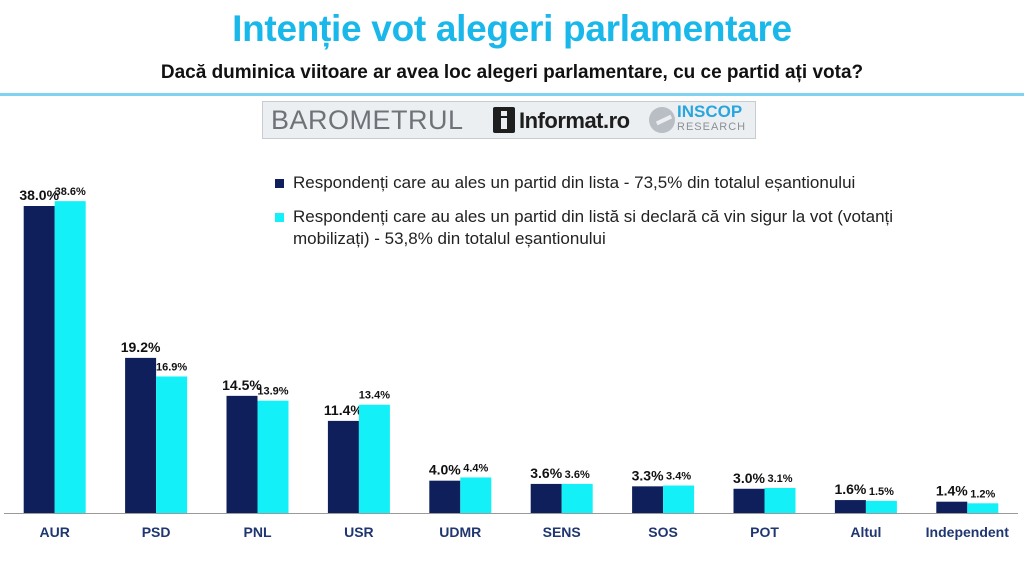 The width and height of the screenshot is (1024, 566). What do you see at coordinates (562, 532) in the screenshot?
I see `x-tick-label-sens: SENS` at bounding box center [562, 532].